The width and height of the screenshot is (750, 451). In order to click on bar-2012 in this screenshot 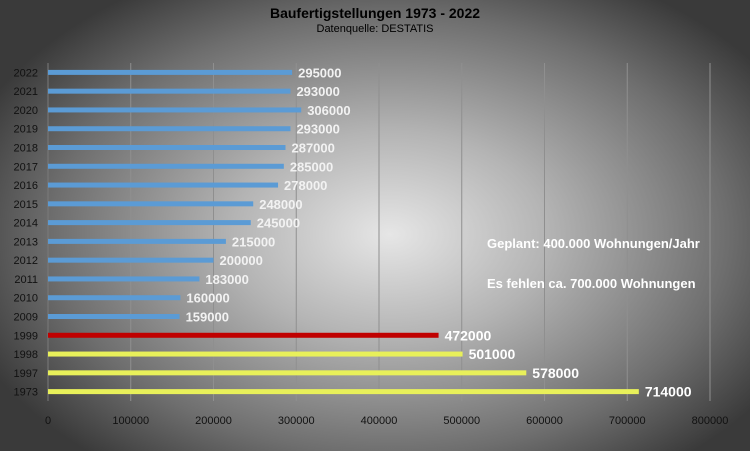, I will do `click(131, 260)`.